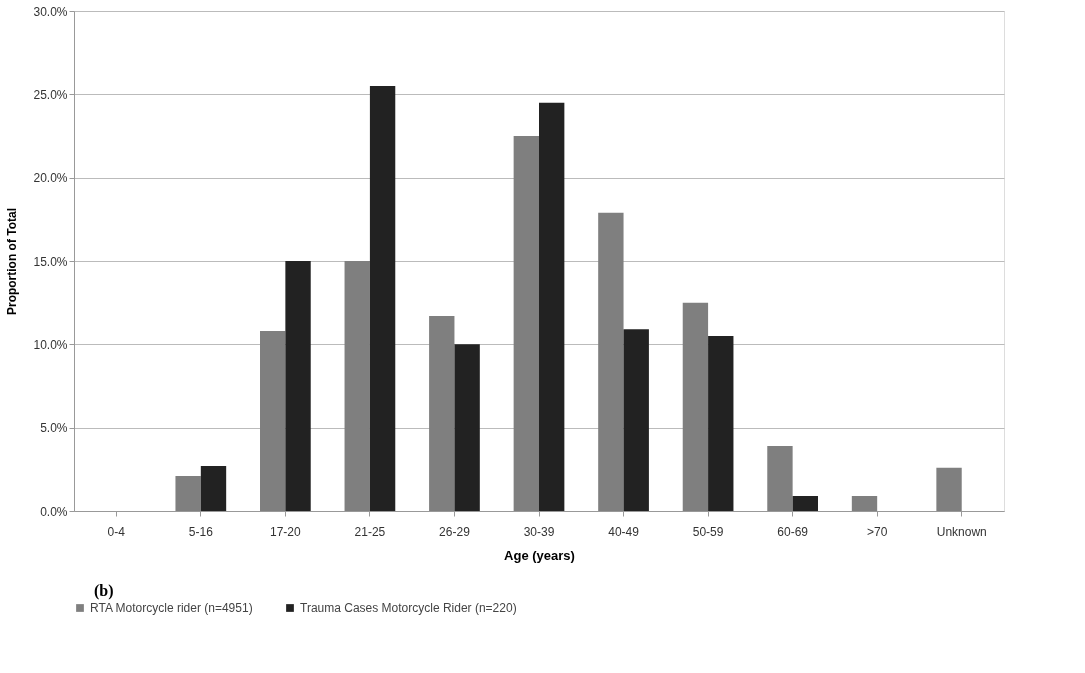  What do you see at coordinates (408, 608) in the screenshot?
I see `legend-label: Trauma Cases Motorcycle Rider (n=220)` at bounding box center [408, 608].